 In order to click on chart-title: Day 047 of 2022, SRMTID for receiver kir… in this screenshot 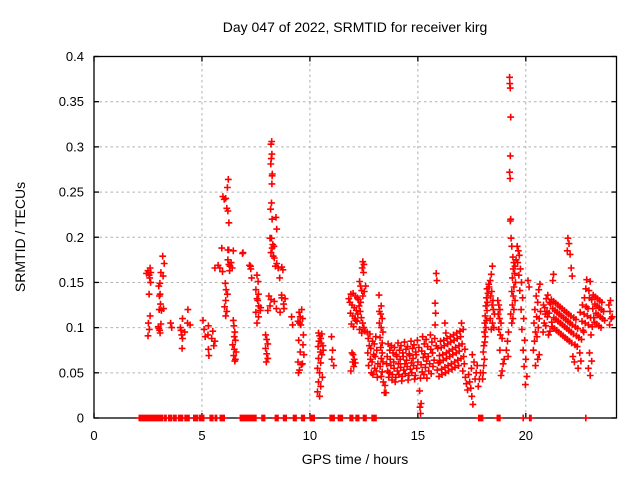, I will do `click(355, 27)`.